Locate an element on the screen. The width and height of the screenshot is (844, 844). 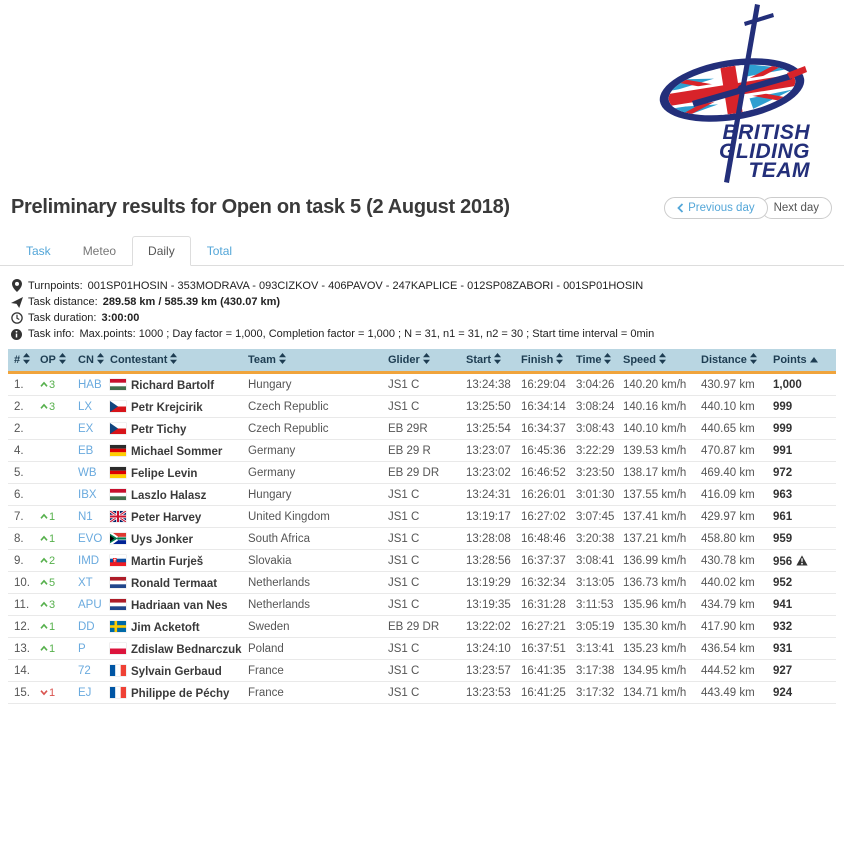
contestant-name: Petr Tichy is located at coordinates (159, 429).